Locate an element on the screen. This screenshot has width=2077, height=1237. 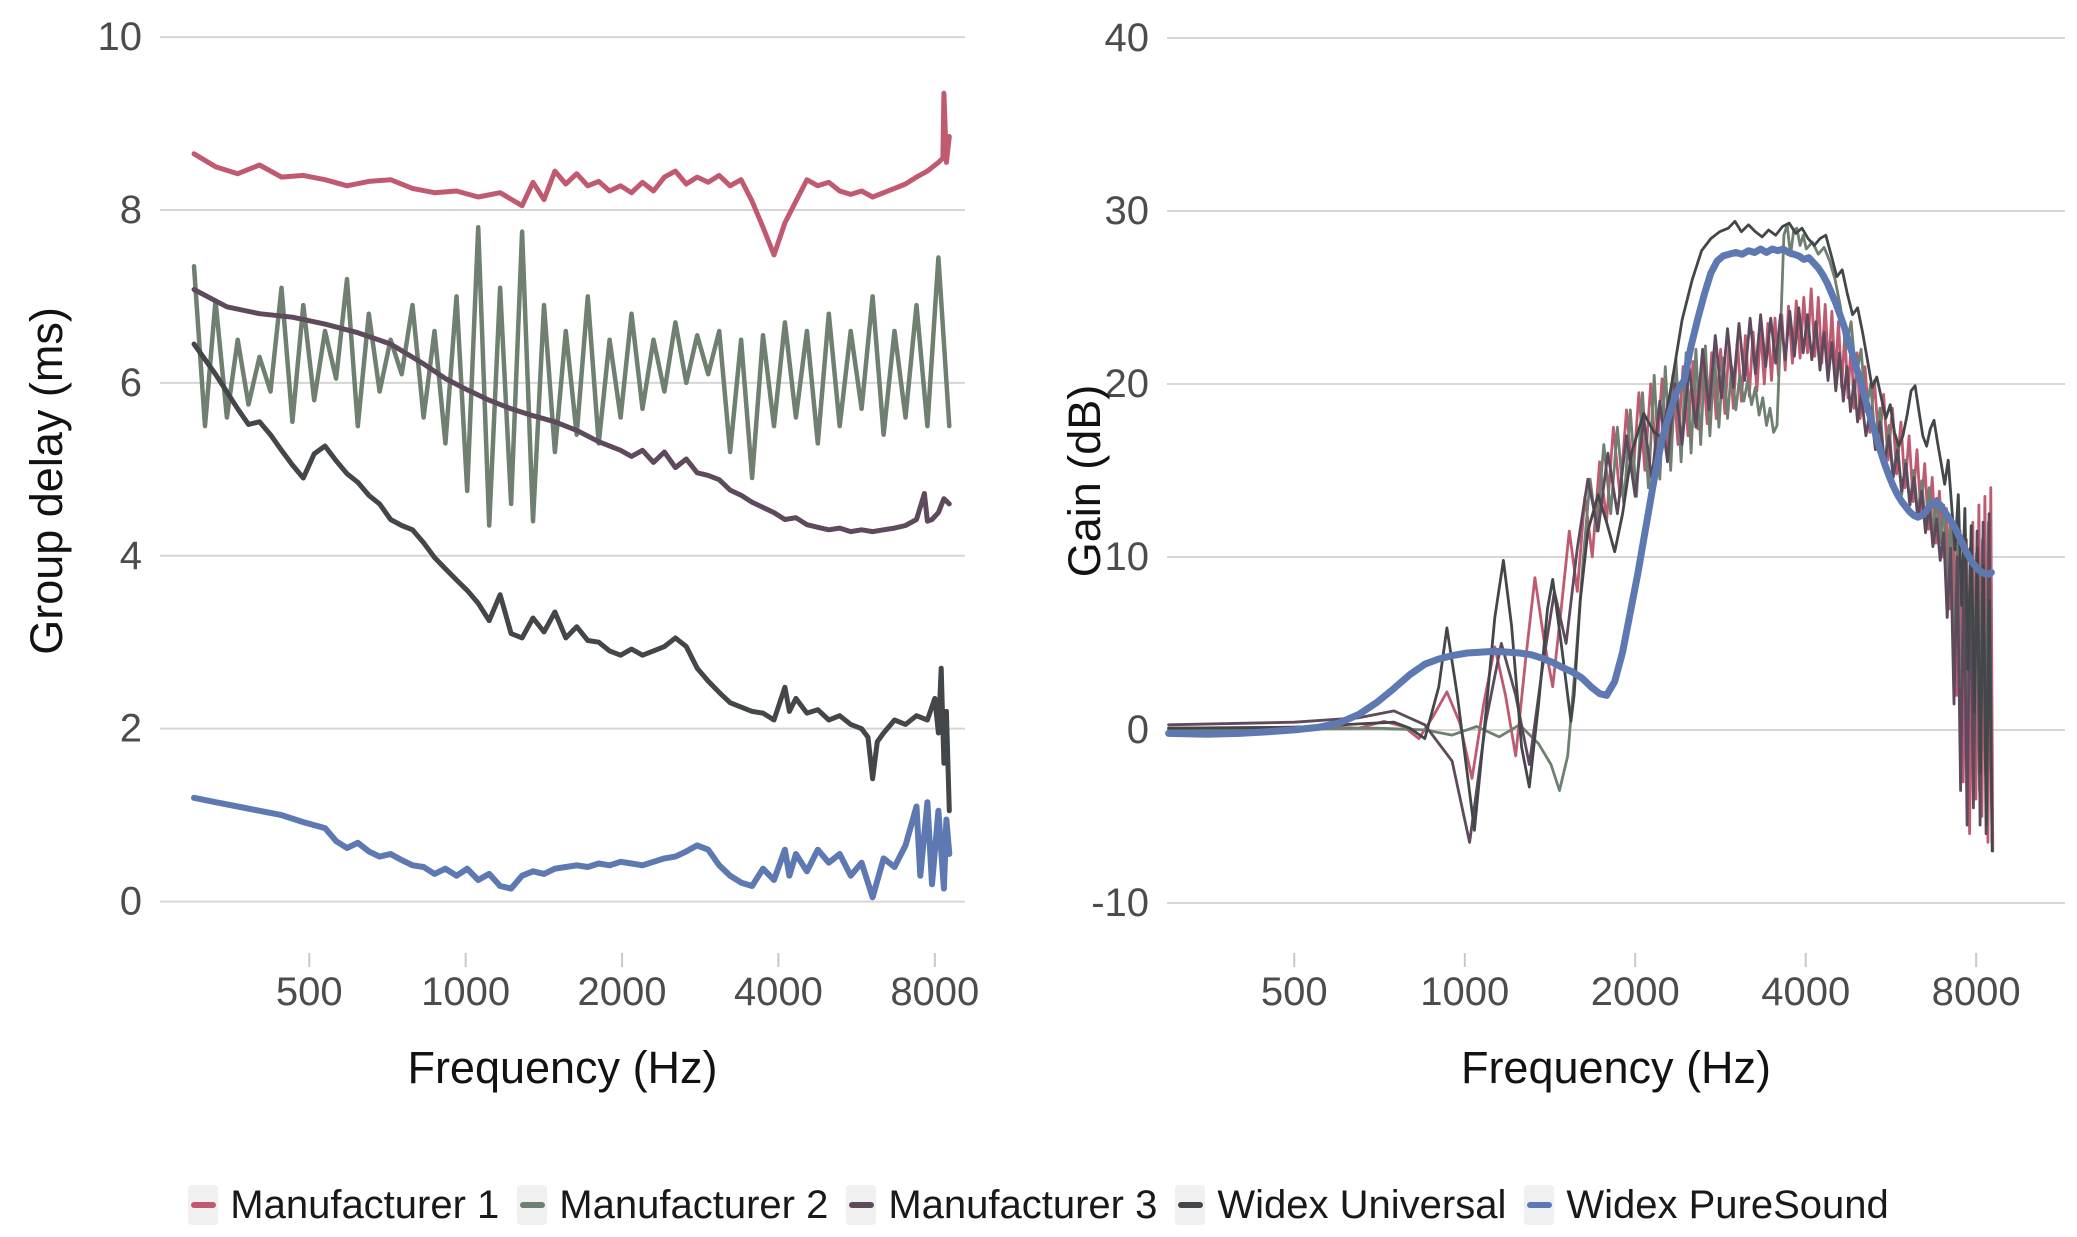
legend-item-manufacturer-1: Manufacturer 1 is located at coordinates (343, 1205).